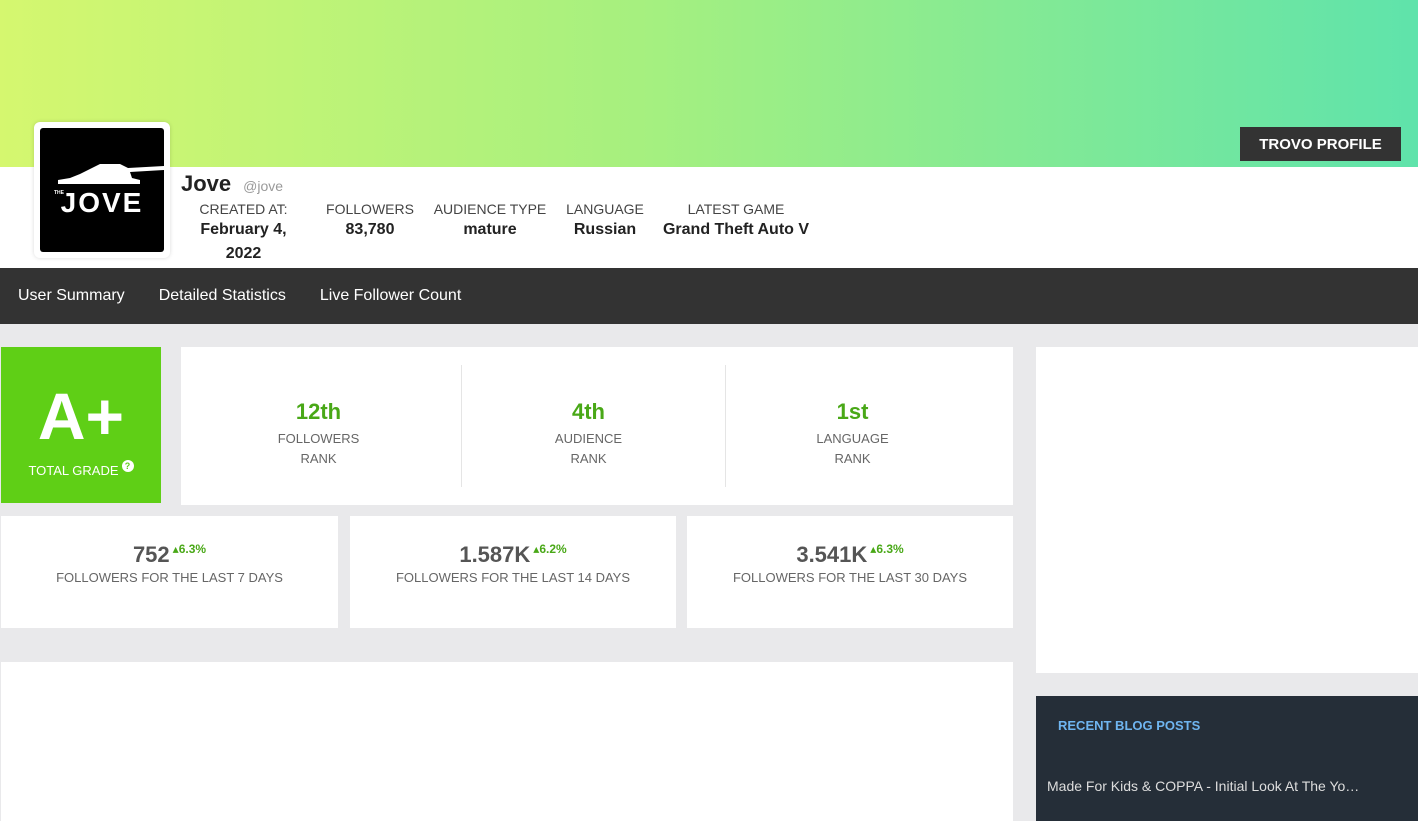  I want to click on content-panel, so click(507, 741).